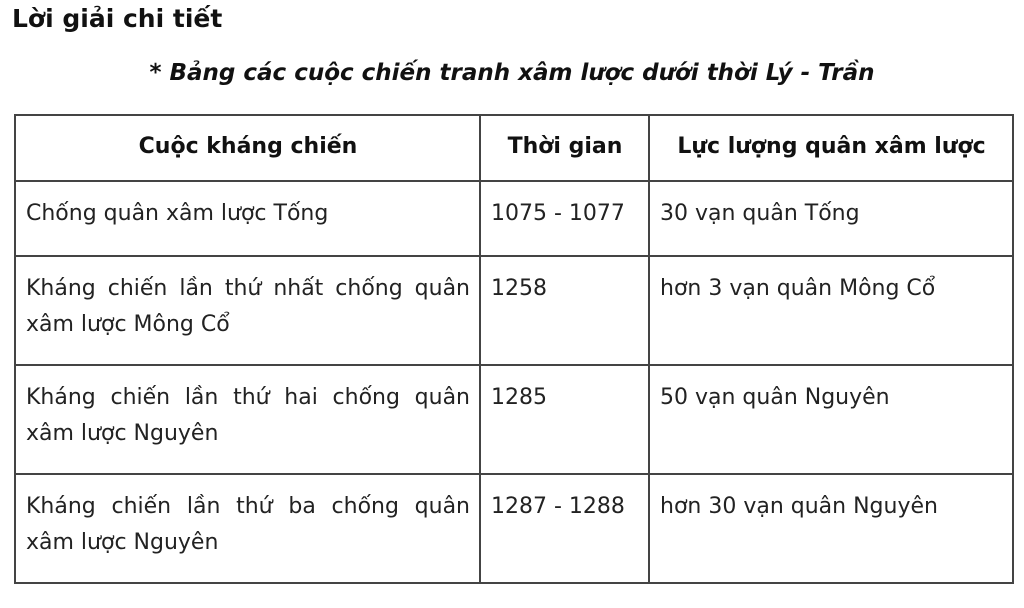 Image resolution: width=1024 pixels, height=608 pixels. What do you see at coordinates (564, 218) in the screenshot?
I see `cell-time: 1075 - 1077` at bounding box center [564, 218].